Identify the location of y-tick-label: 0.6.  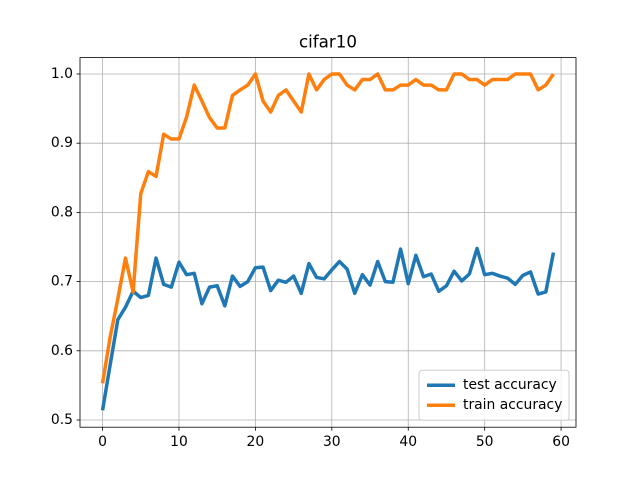
(62, 351).